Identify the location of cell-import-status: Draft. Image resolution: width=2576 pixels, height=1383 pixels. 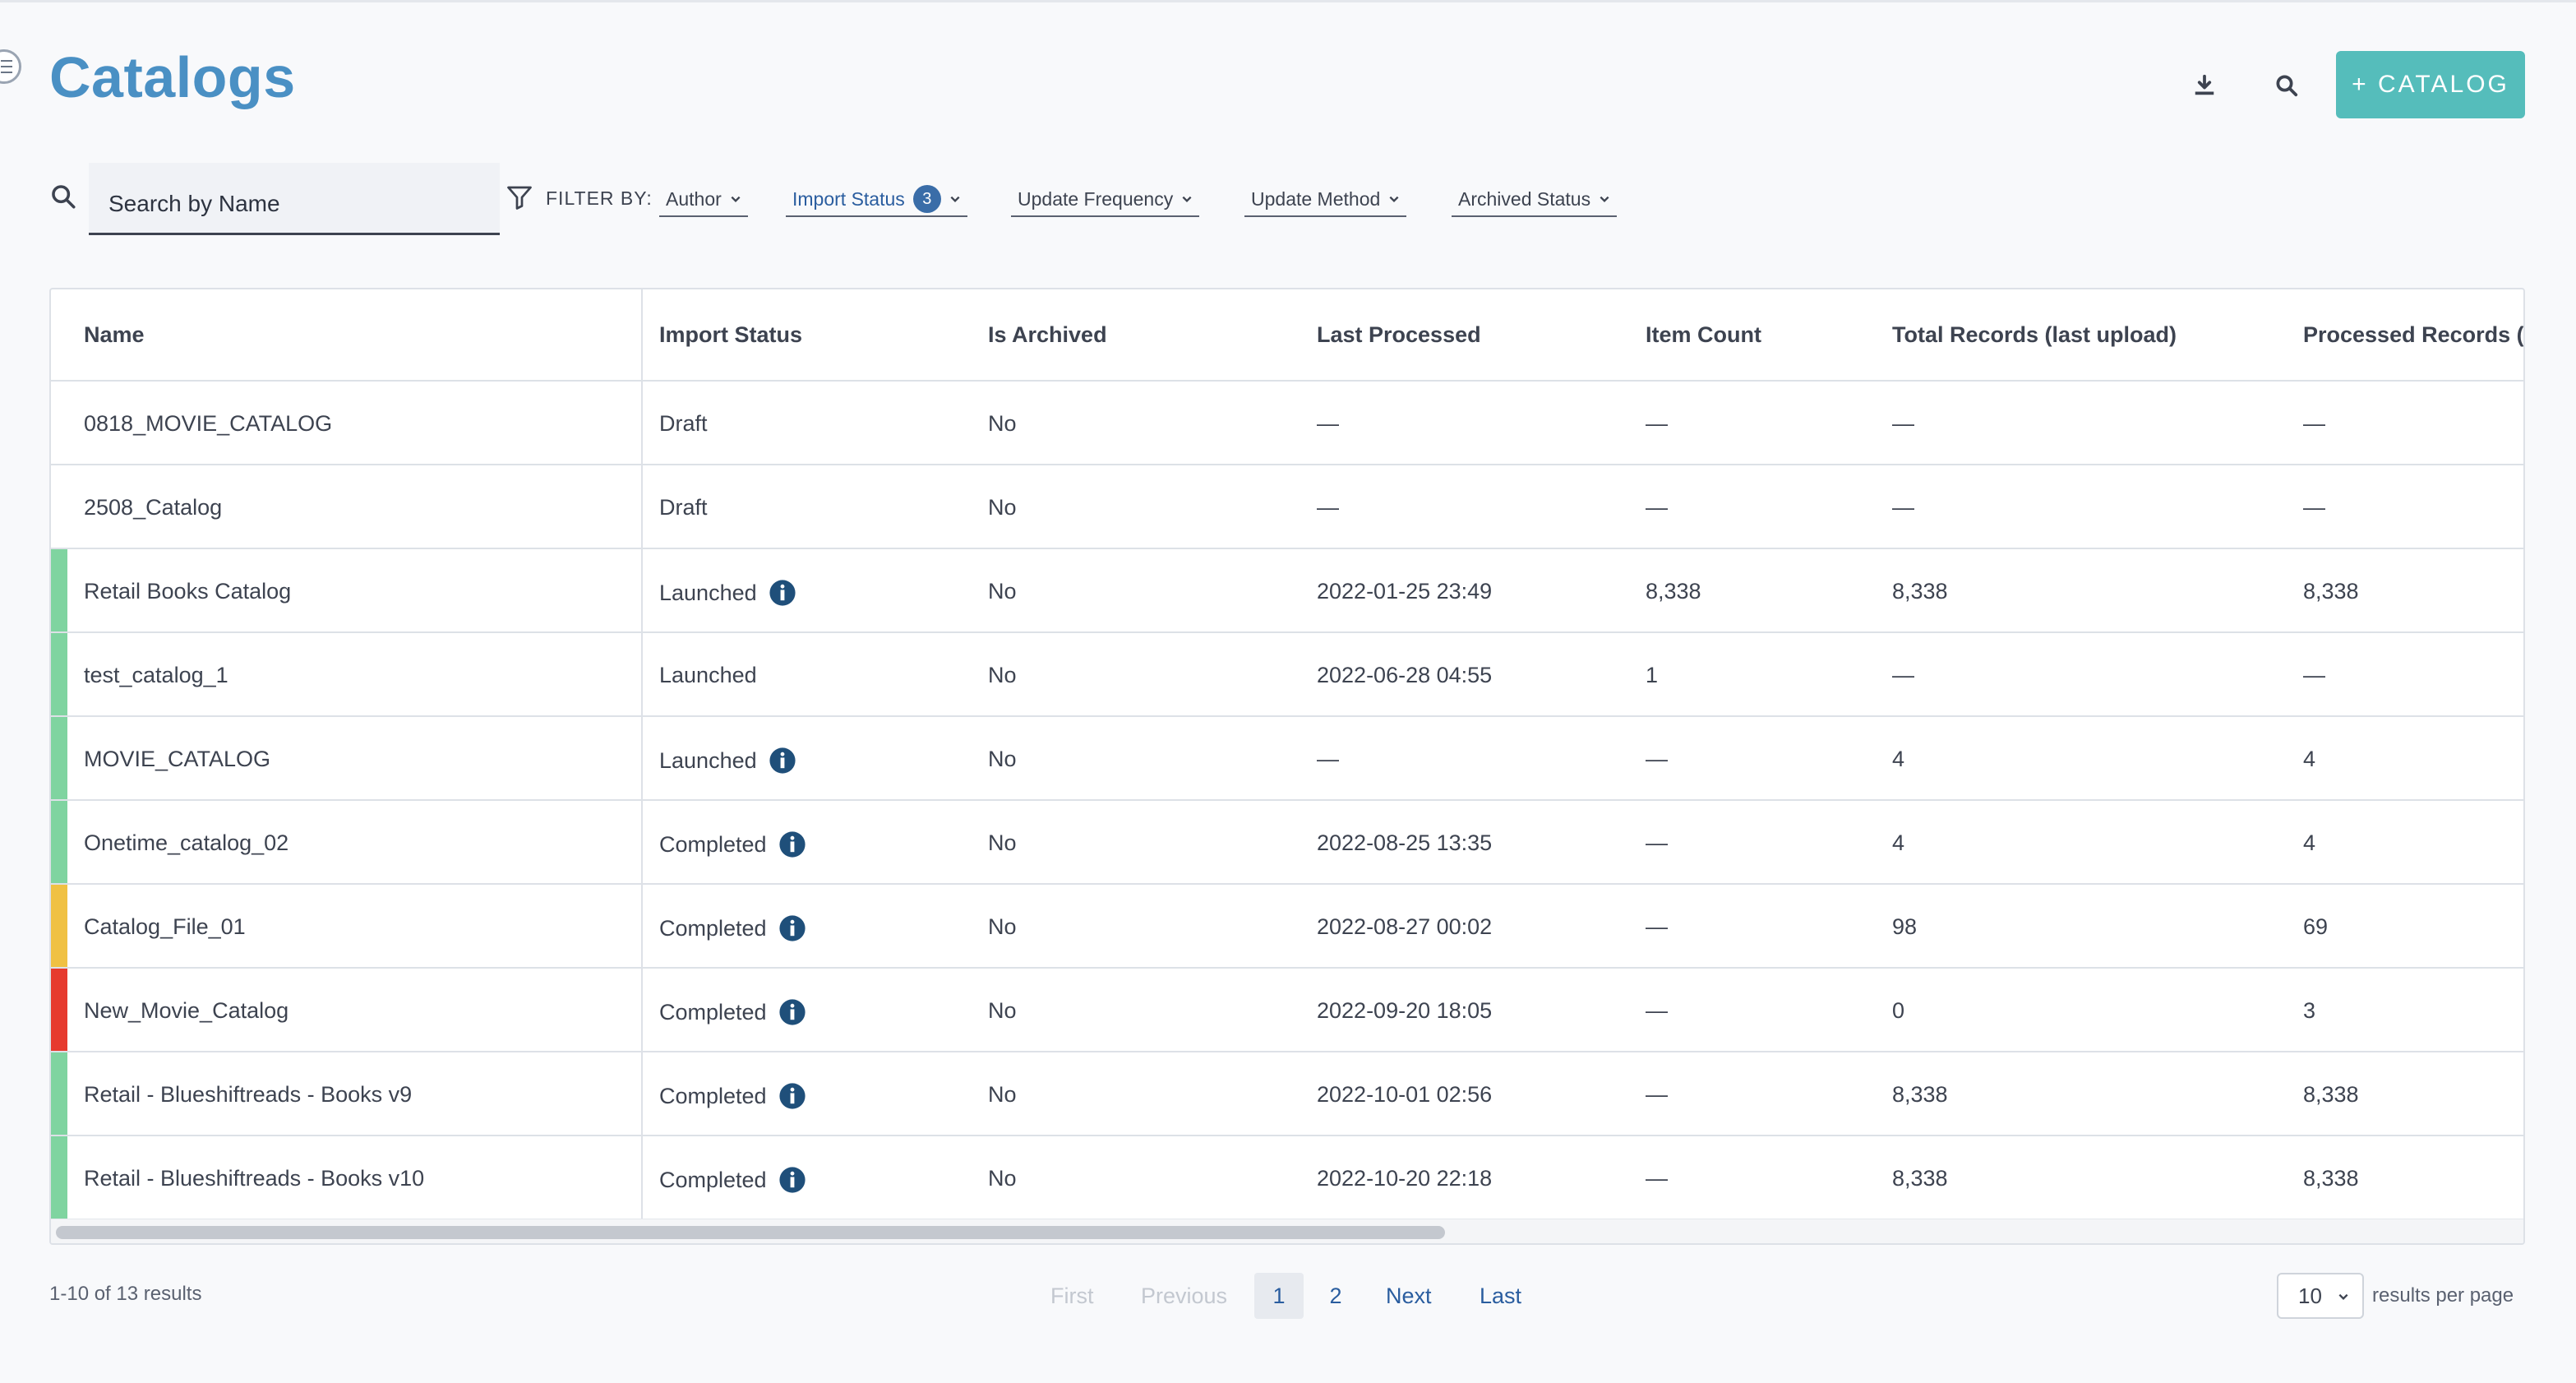
(683, 507).